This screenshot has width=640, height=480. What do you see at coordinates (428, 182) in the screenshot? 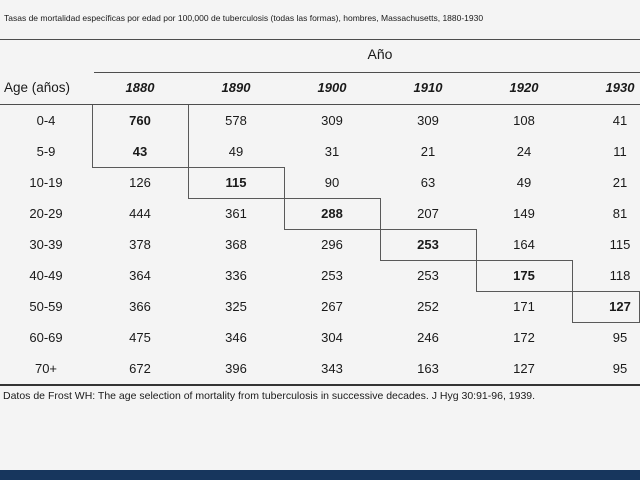
I see `value-cell: 63` at bounding box center [428, 182].